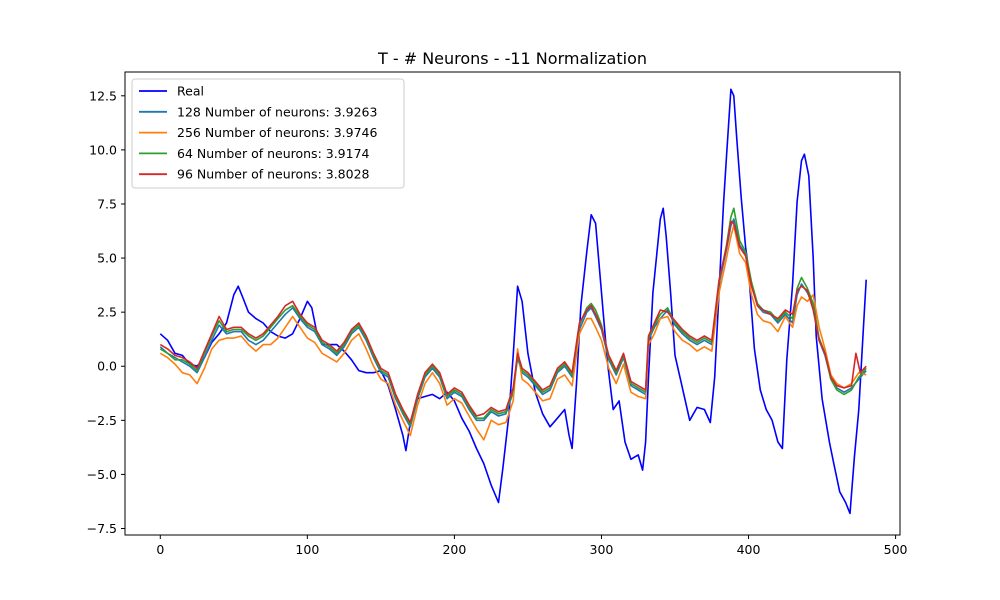 The image size is (1000, 600). I want to click on legend-label-3: 64 Number of neurons: 3.9174, so click(273, 153).